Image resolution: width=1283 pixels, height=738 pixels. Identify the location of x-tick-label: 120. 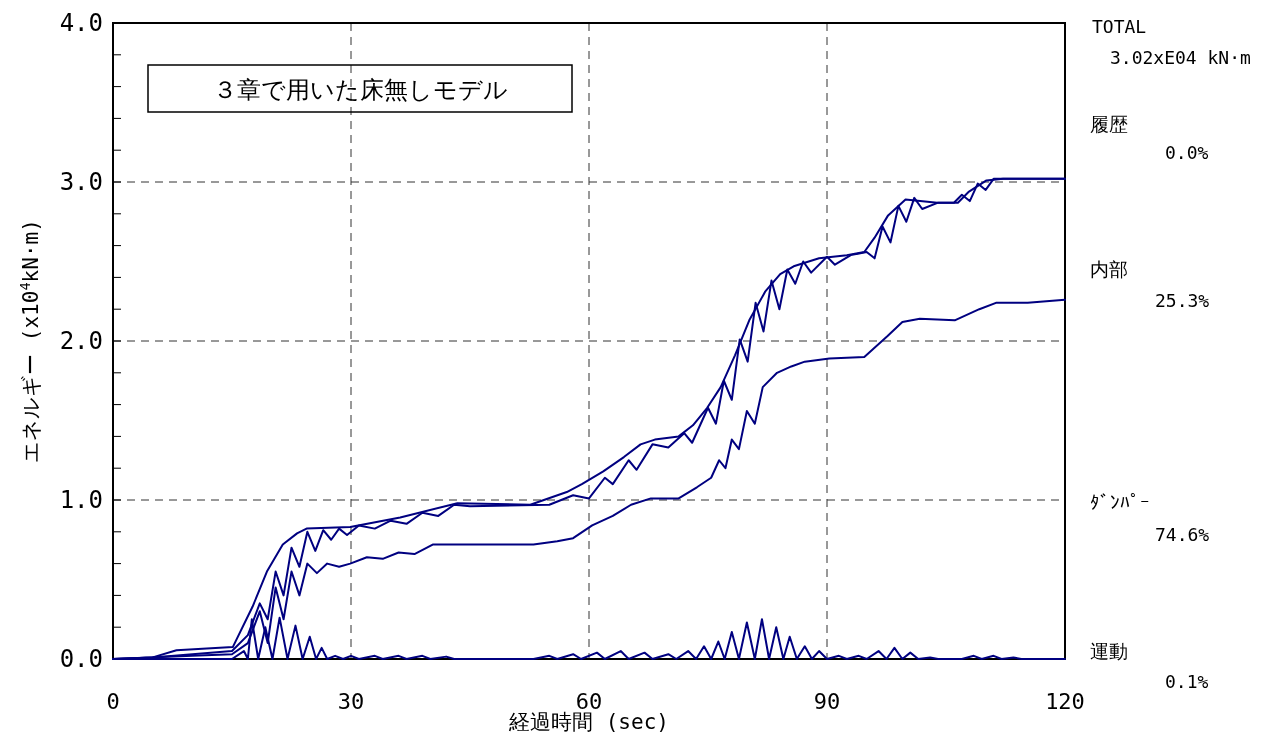
(1065, 701).